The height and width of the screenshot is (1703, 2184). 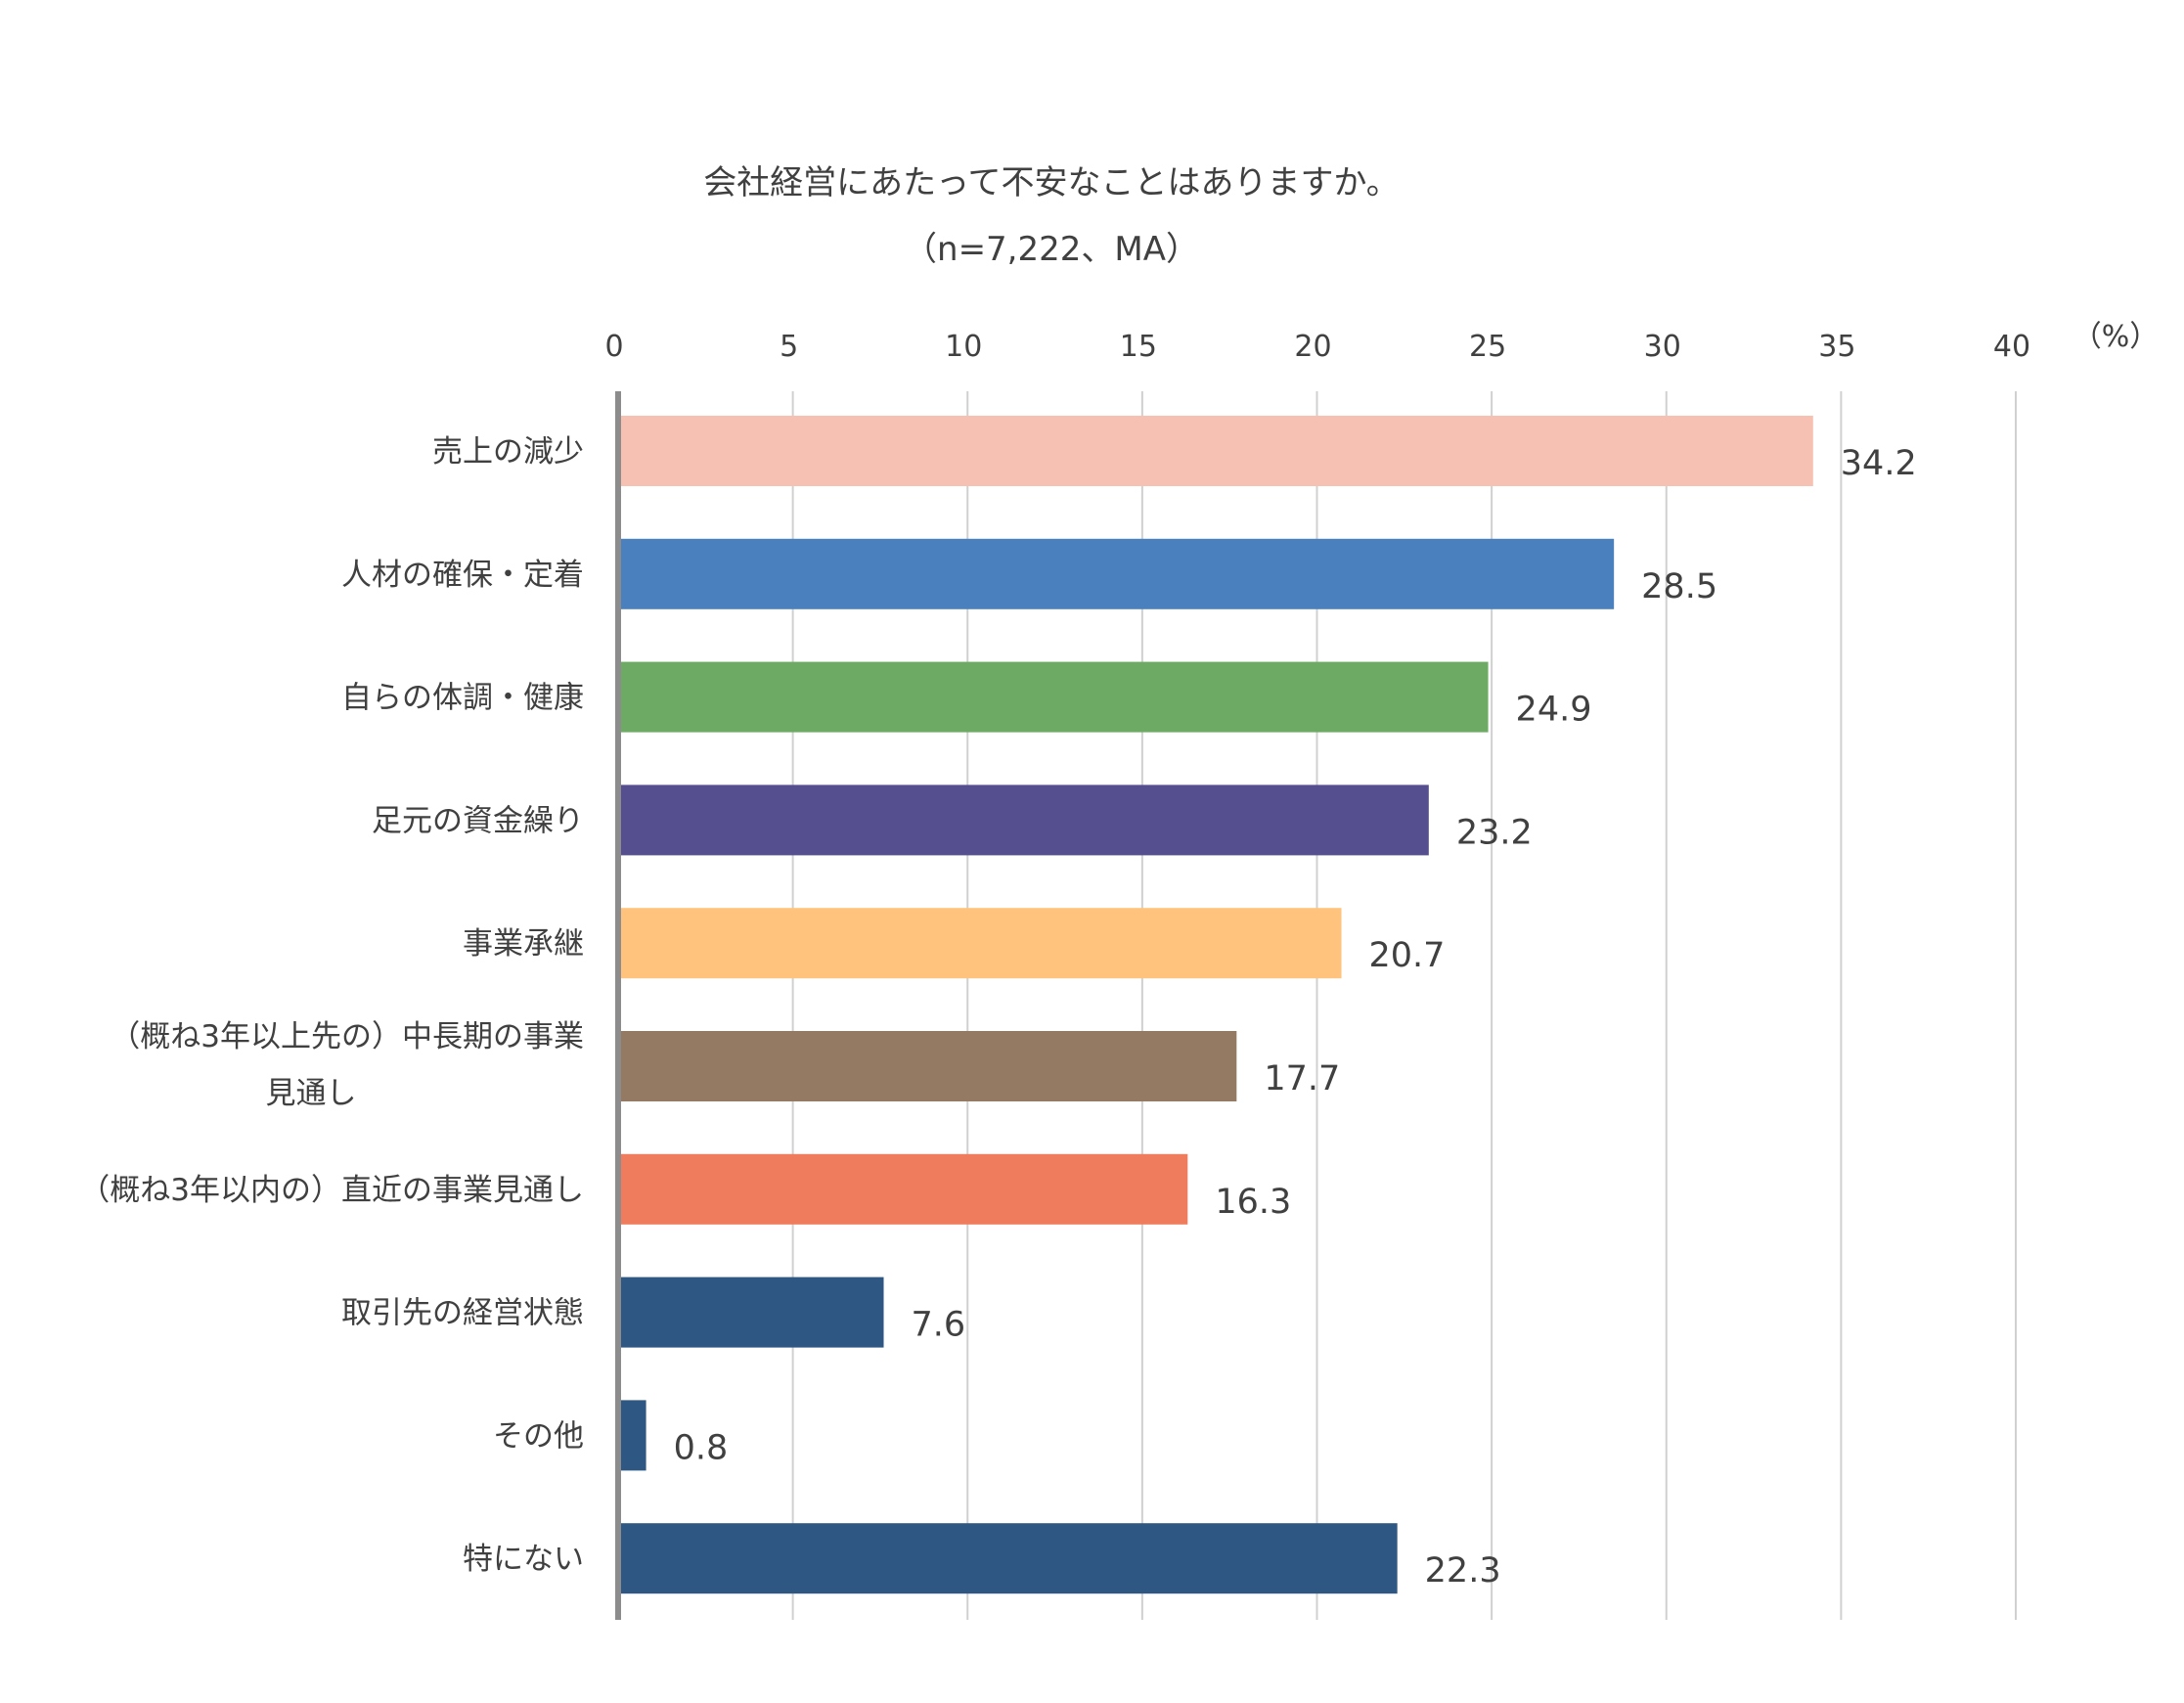 I want to click on category-label: 見通し, so click(x=311, y=1093).